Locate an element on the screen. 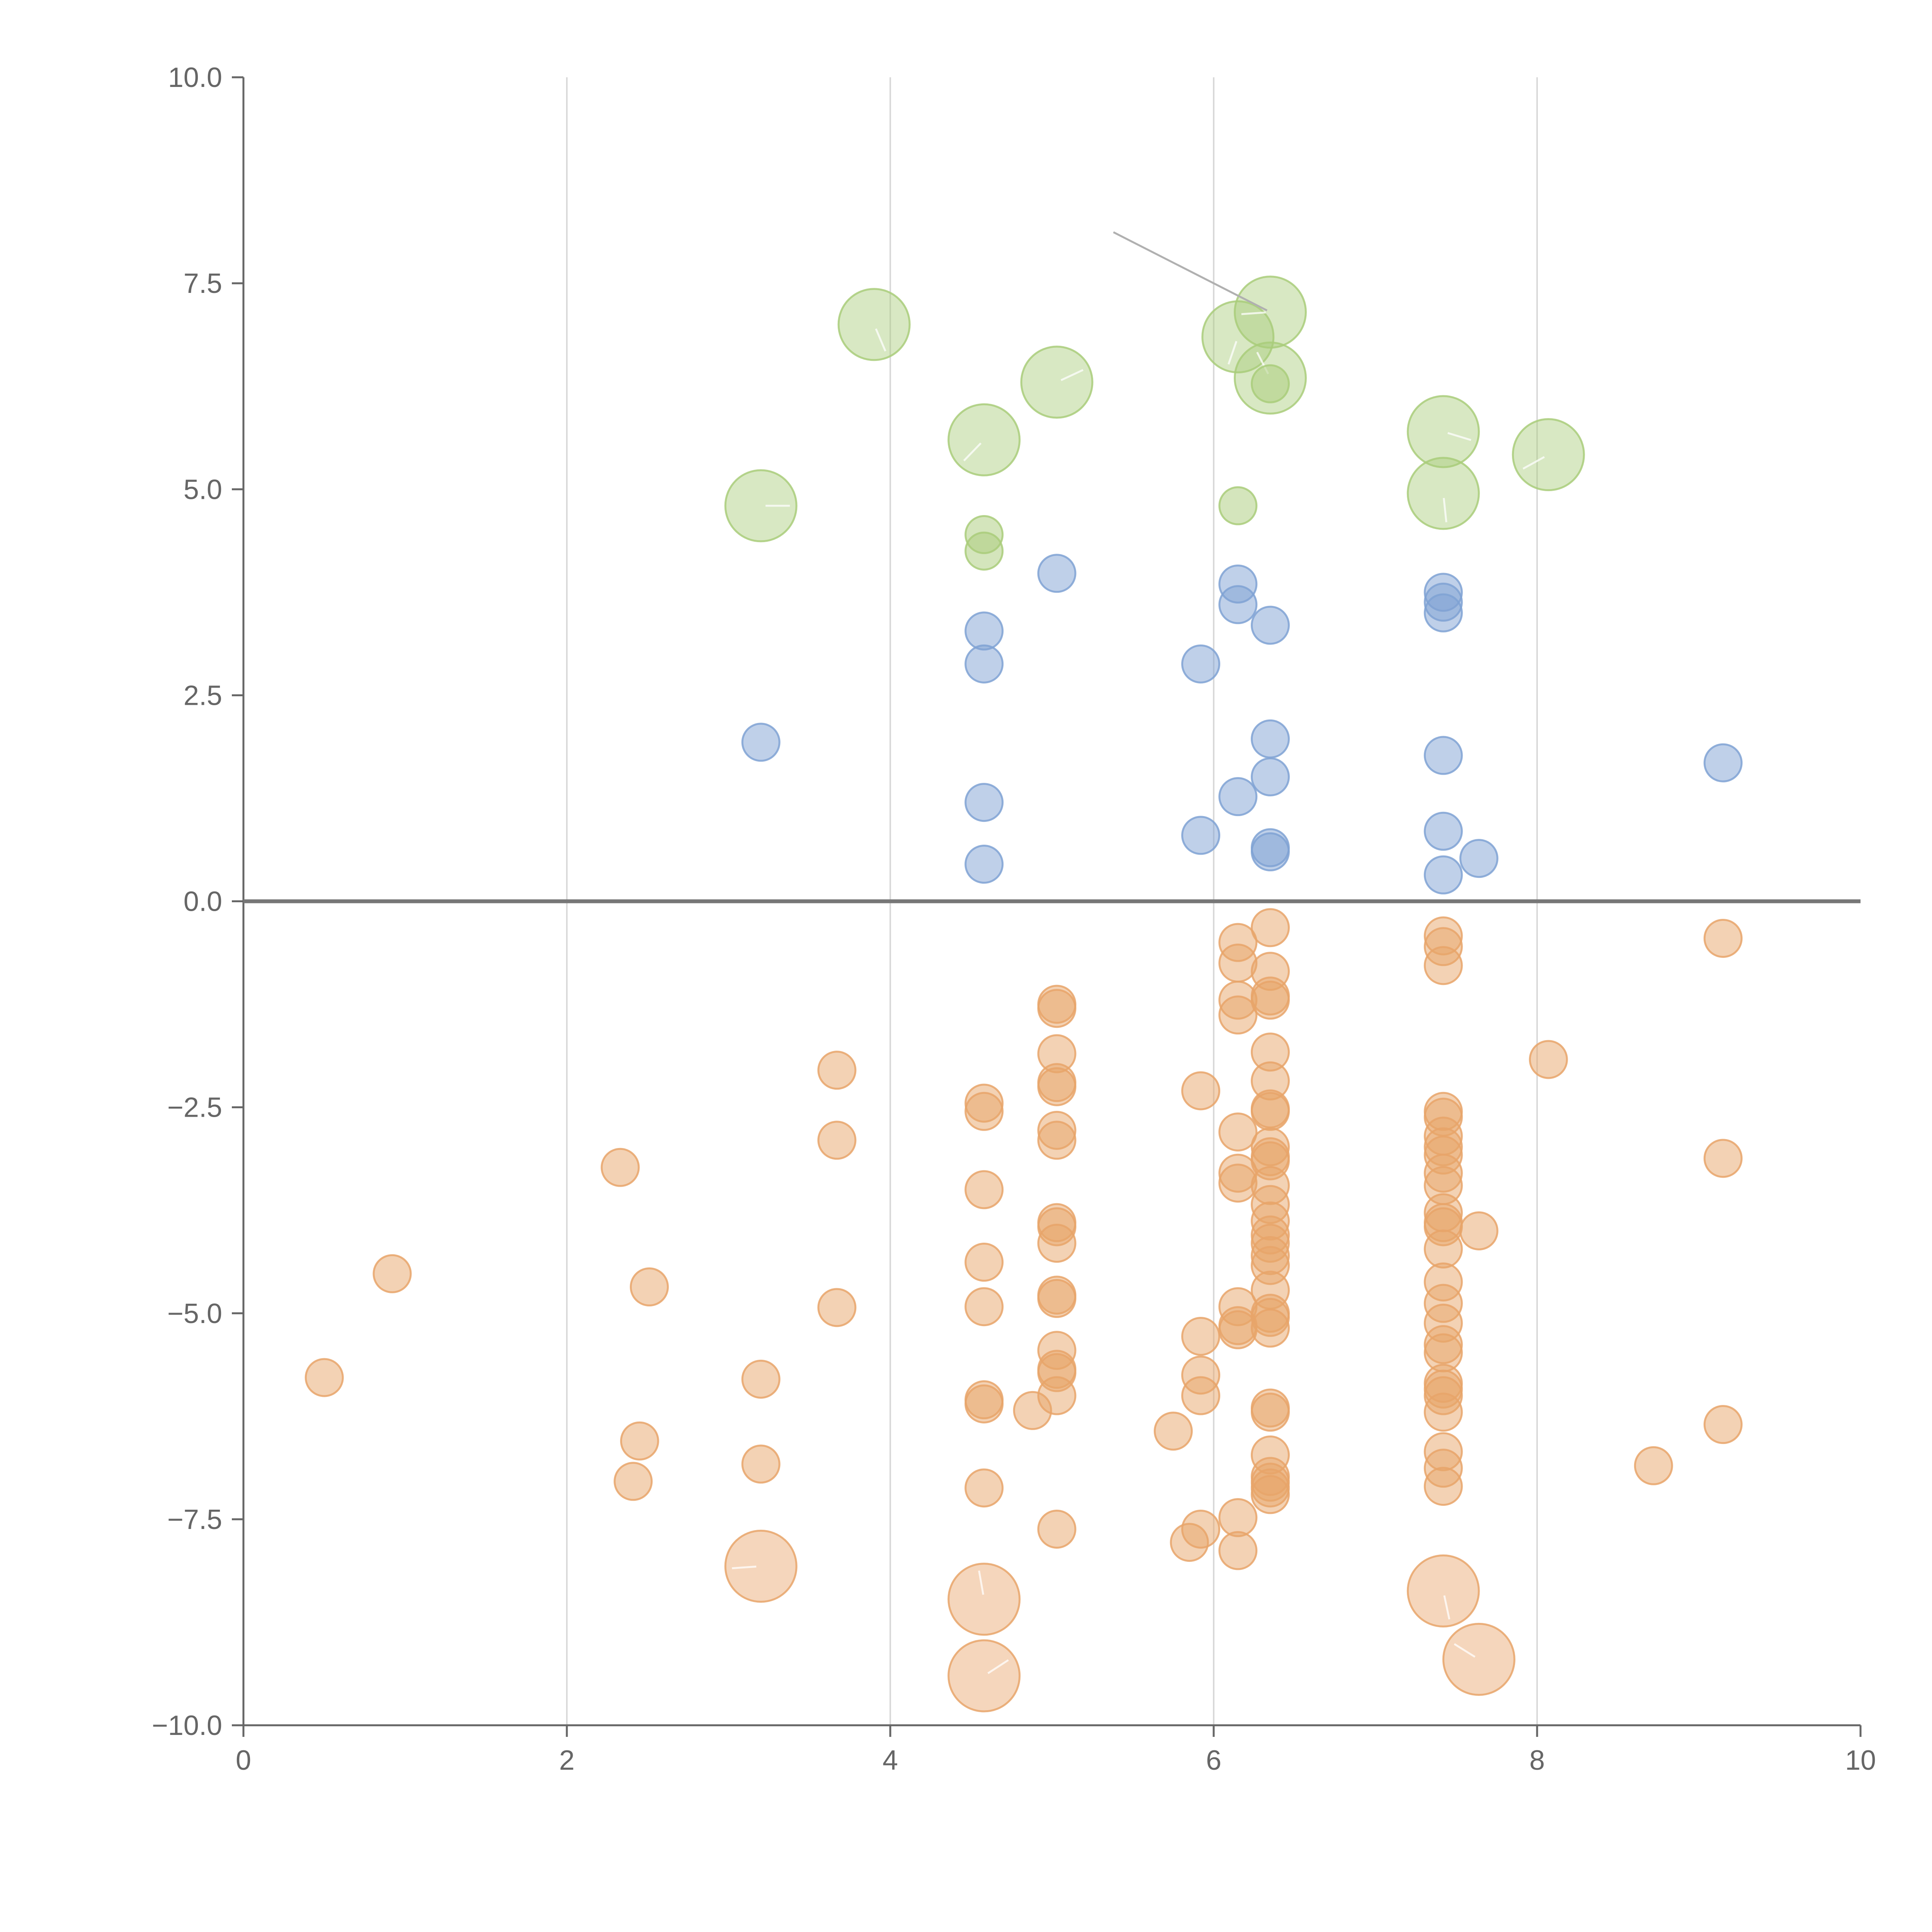 The image size is (1932, 1932). y-tick-label: −2.5 is located at coordinates (194, 1107).